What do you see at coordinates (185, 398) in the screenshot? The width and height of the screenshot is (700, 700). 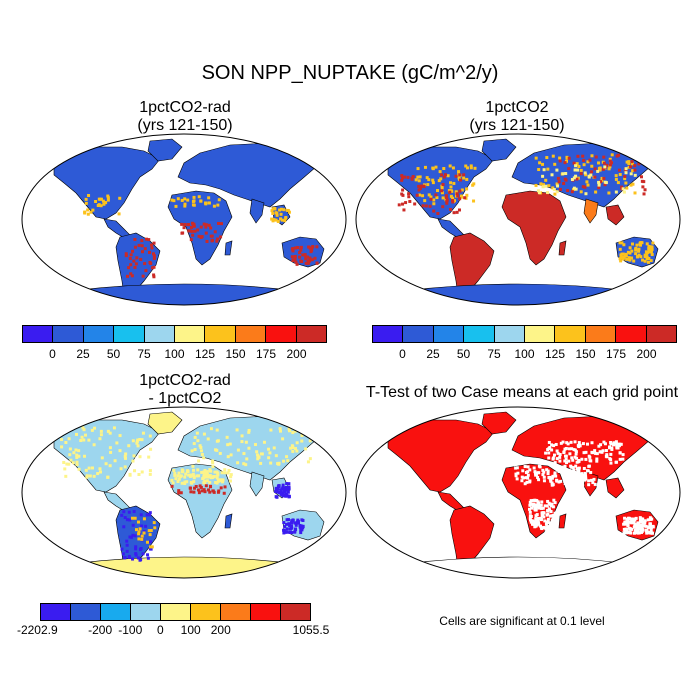 I see `panel-3-title-line2: - 1pctCO2` at bounding box center [185, 398].